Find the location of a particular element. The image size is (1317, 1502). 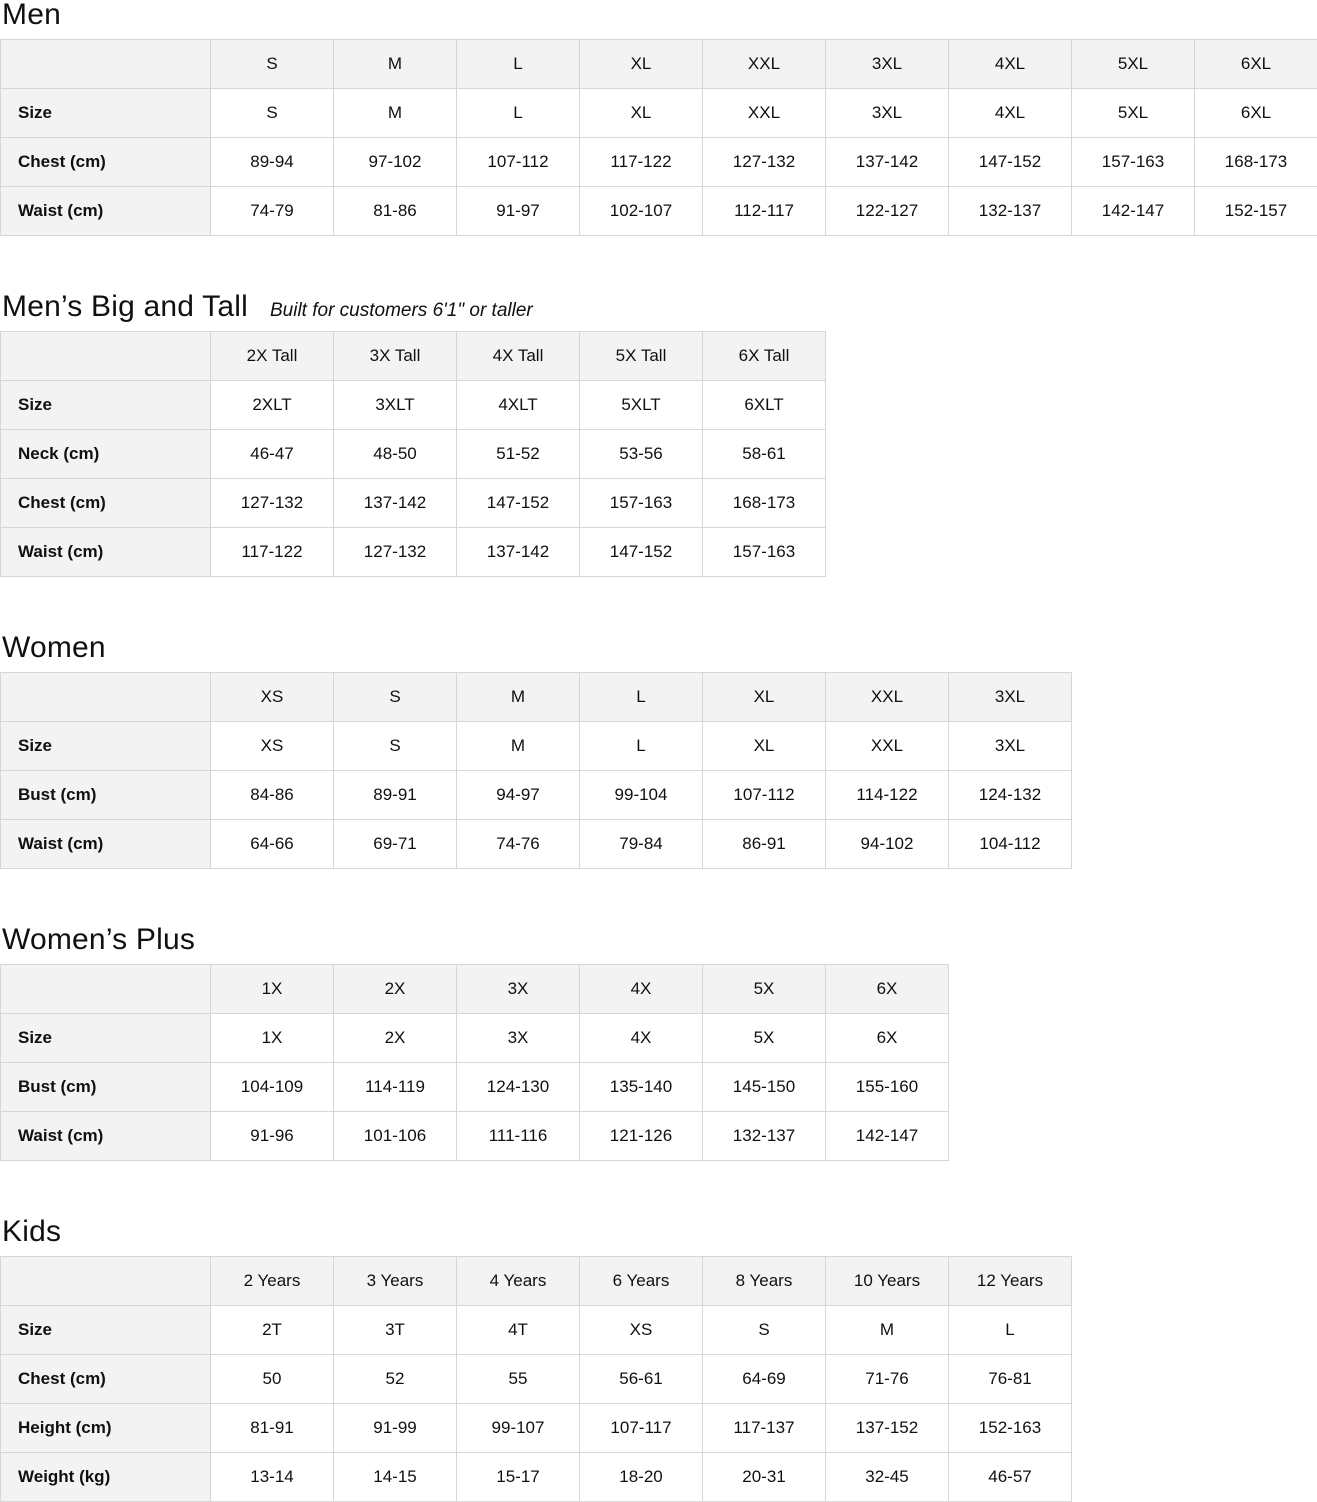

value-cell: 94-102 is located at coordinates (887, 844).